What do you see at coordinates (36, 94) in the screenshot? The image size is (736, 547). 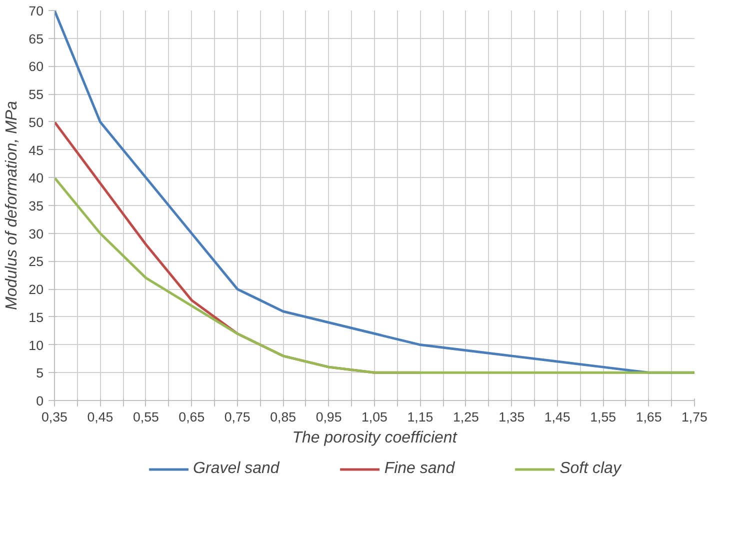 I see `y-tick-label: 55` at bounding box center [36, 94].